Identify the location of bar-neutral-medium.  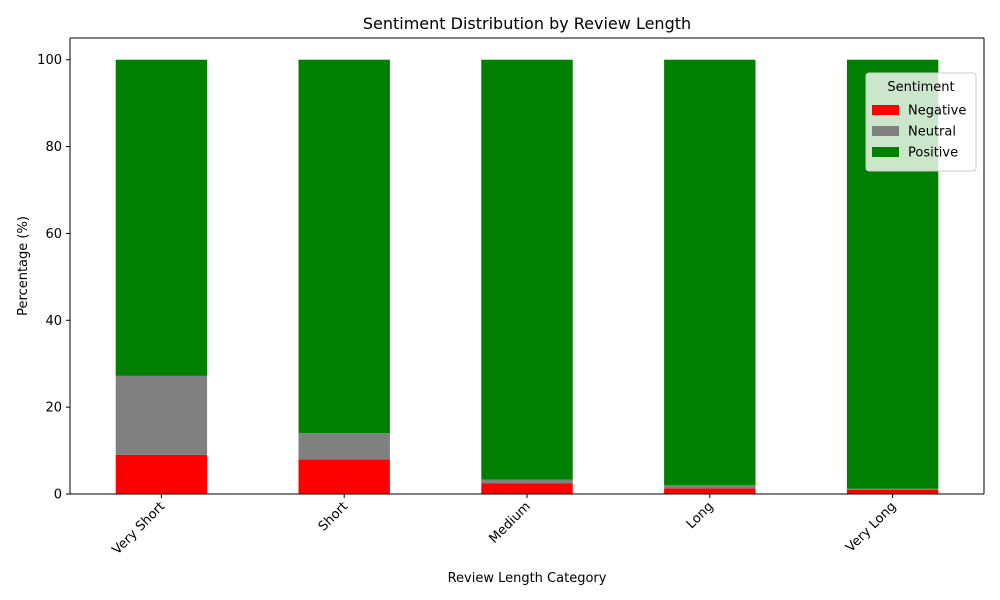
(527, 481).